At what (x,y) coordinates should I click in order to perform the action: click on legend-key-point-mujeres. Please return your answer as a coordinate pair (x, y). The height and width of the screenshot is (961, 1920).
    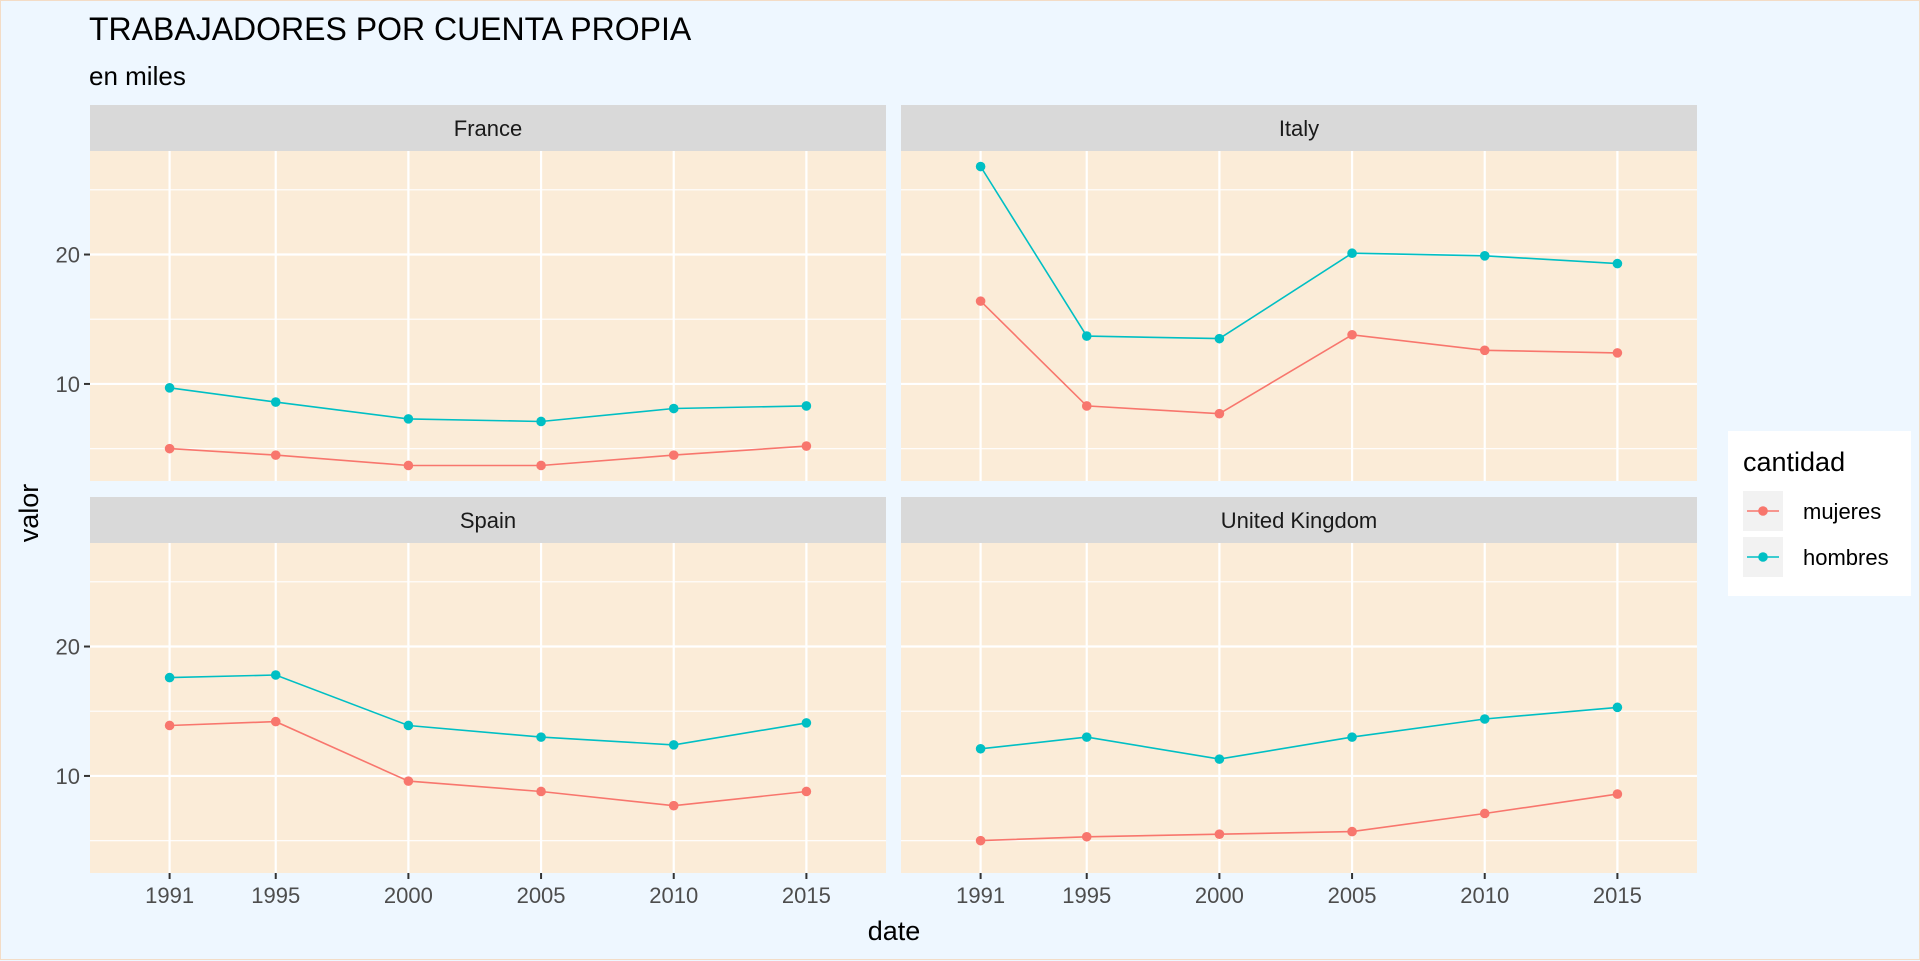
    Looking at the image, I should click on (1763, 511).